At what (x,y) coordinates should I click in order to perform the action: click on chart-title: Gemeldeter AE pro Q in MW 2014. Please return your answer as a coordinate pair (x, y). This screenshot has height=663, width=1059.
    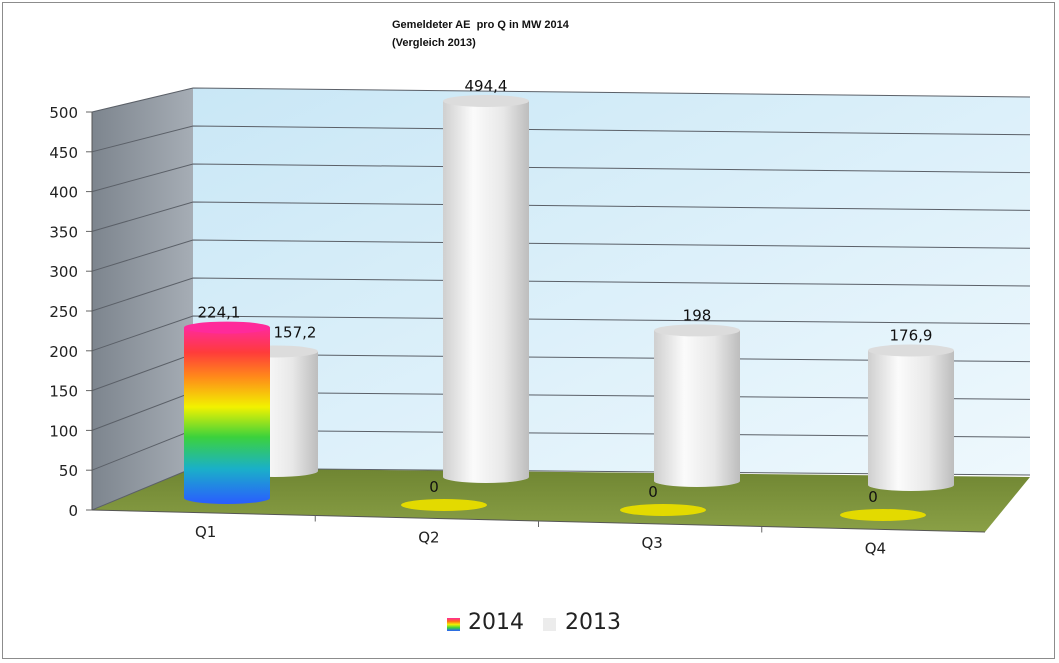
    Looking at the image, I should click on (480, 25).